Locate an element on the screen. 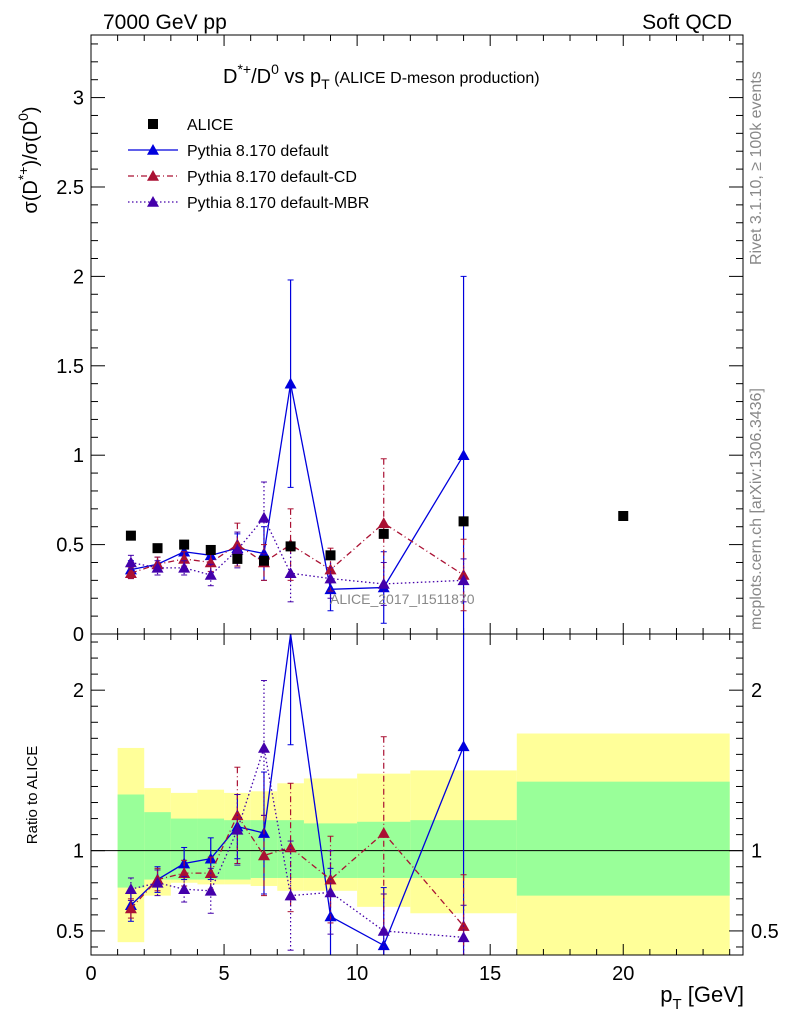 The width and height of the screenshot is (786, 1024). legend-marker-default is located at coordinates (153, 149).